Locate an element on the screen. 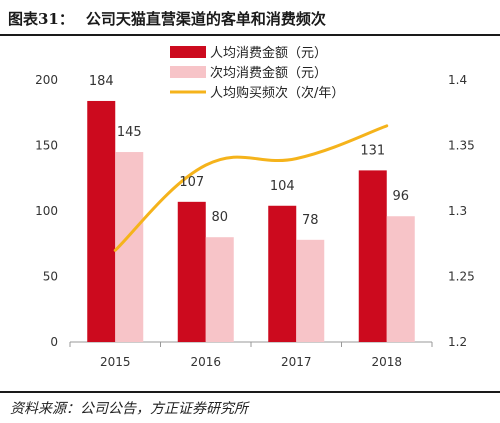 The image size is (500, 423). source-note: 资料来源：公司公告，方正证券研究所 is located at coordinates (129, 409).